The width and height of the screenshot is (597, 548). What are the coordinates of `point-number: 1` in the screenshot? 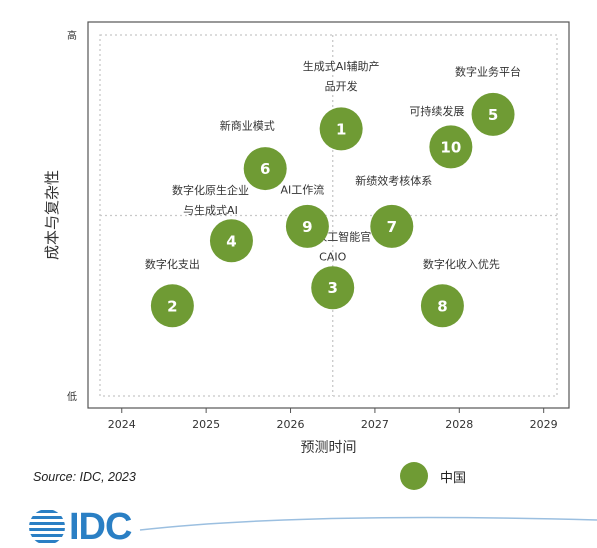 It's located at (341, 129).